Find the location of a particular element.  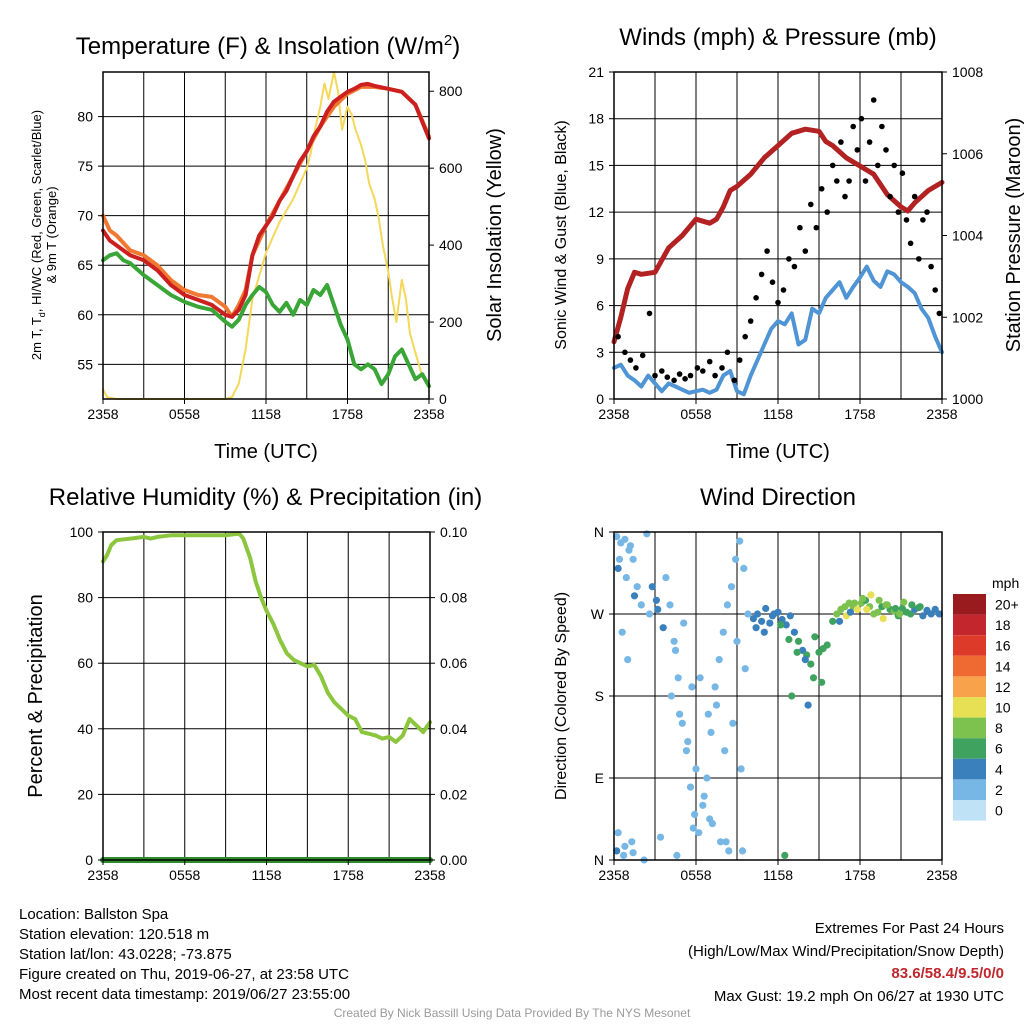

y2-tick-label: 1004 is located at coordinates (967, 236).